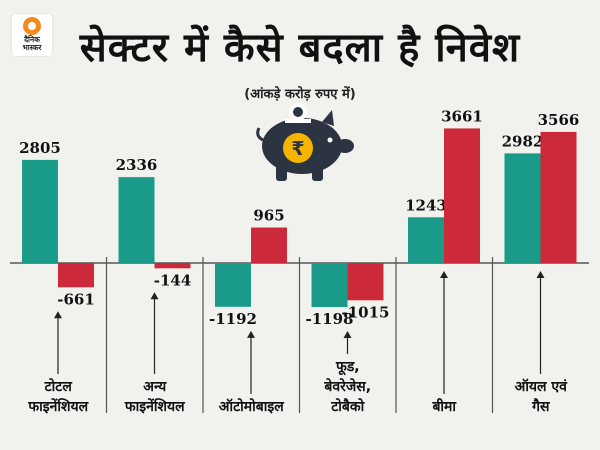  What do you see at coordinates (559, 120) in the screenshot?
I see `bar-value-label: 3566` at bounding box center [559, 120].